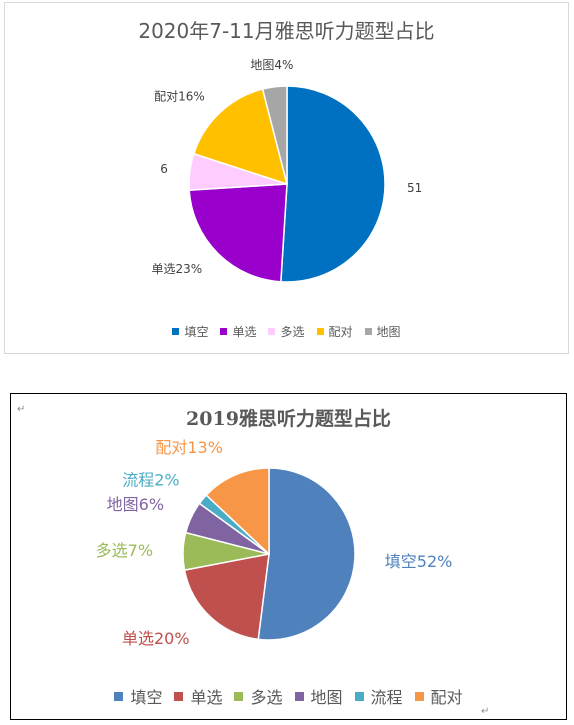 Image resolution: width=574 pixels, height=725 pixels. Describe the element at coordinates (288, 419) in the screenshot. I see `chart-title: 2019雅思听力题型占比` at that location.